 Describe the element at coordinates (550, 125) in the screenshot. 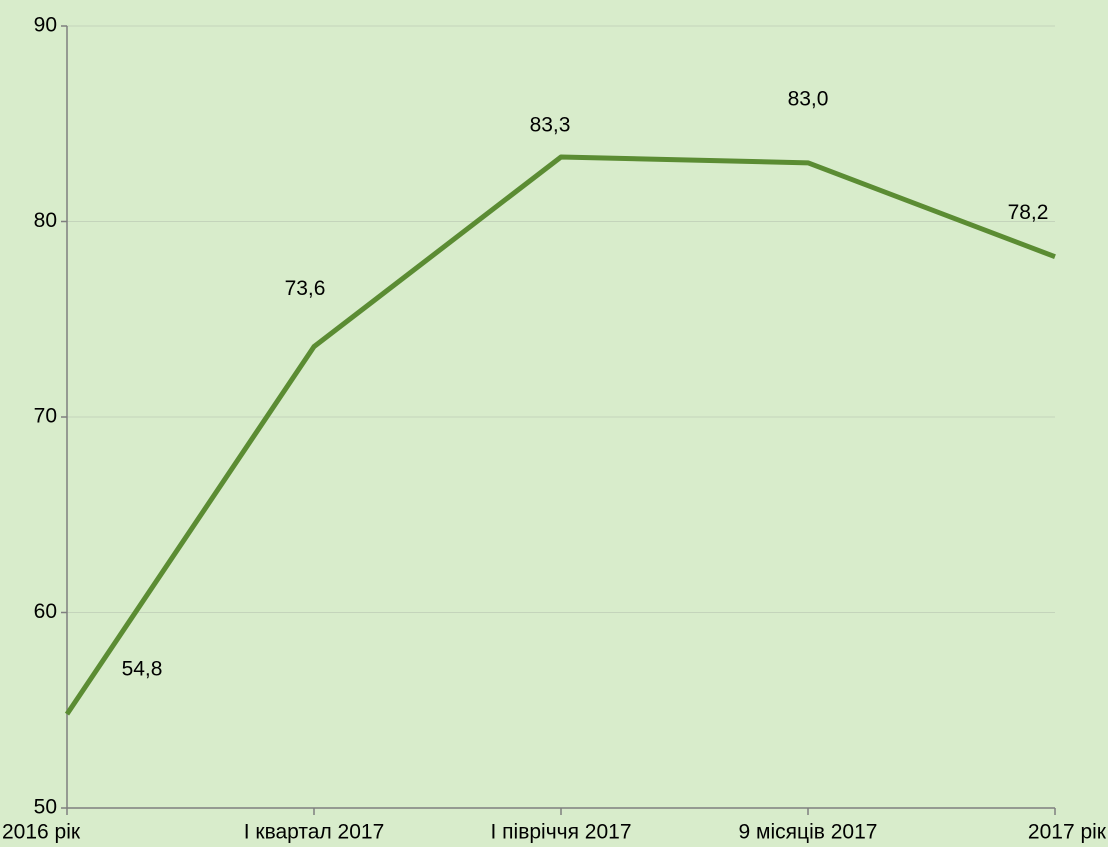

I see `data-label: 83,3` at that location.